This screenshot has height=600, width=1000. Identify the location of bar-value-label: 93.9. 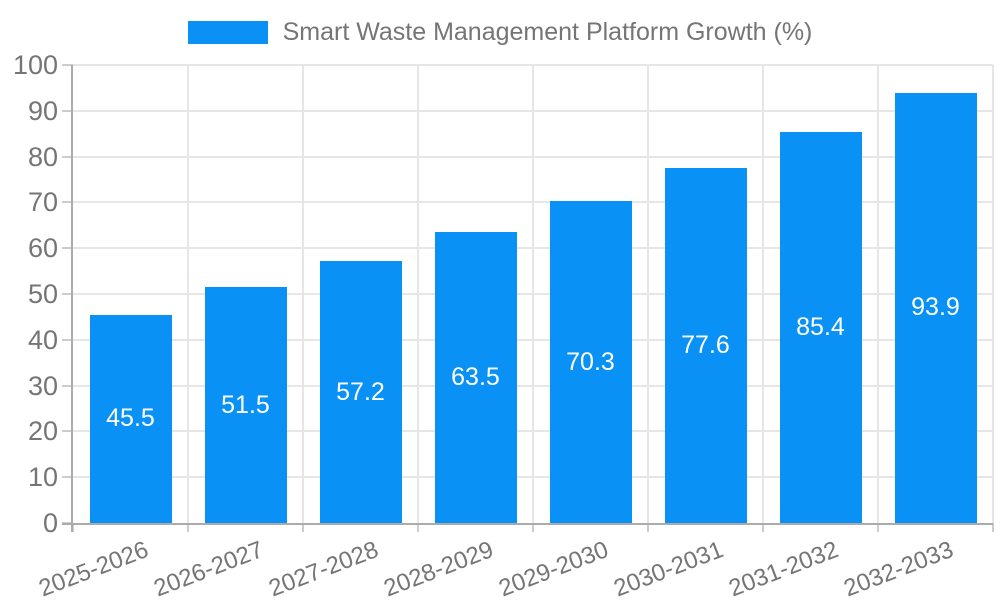
(935, 307).